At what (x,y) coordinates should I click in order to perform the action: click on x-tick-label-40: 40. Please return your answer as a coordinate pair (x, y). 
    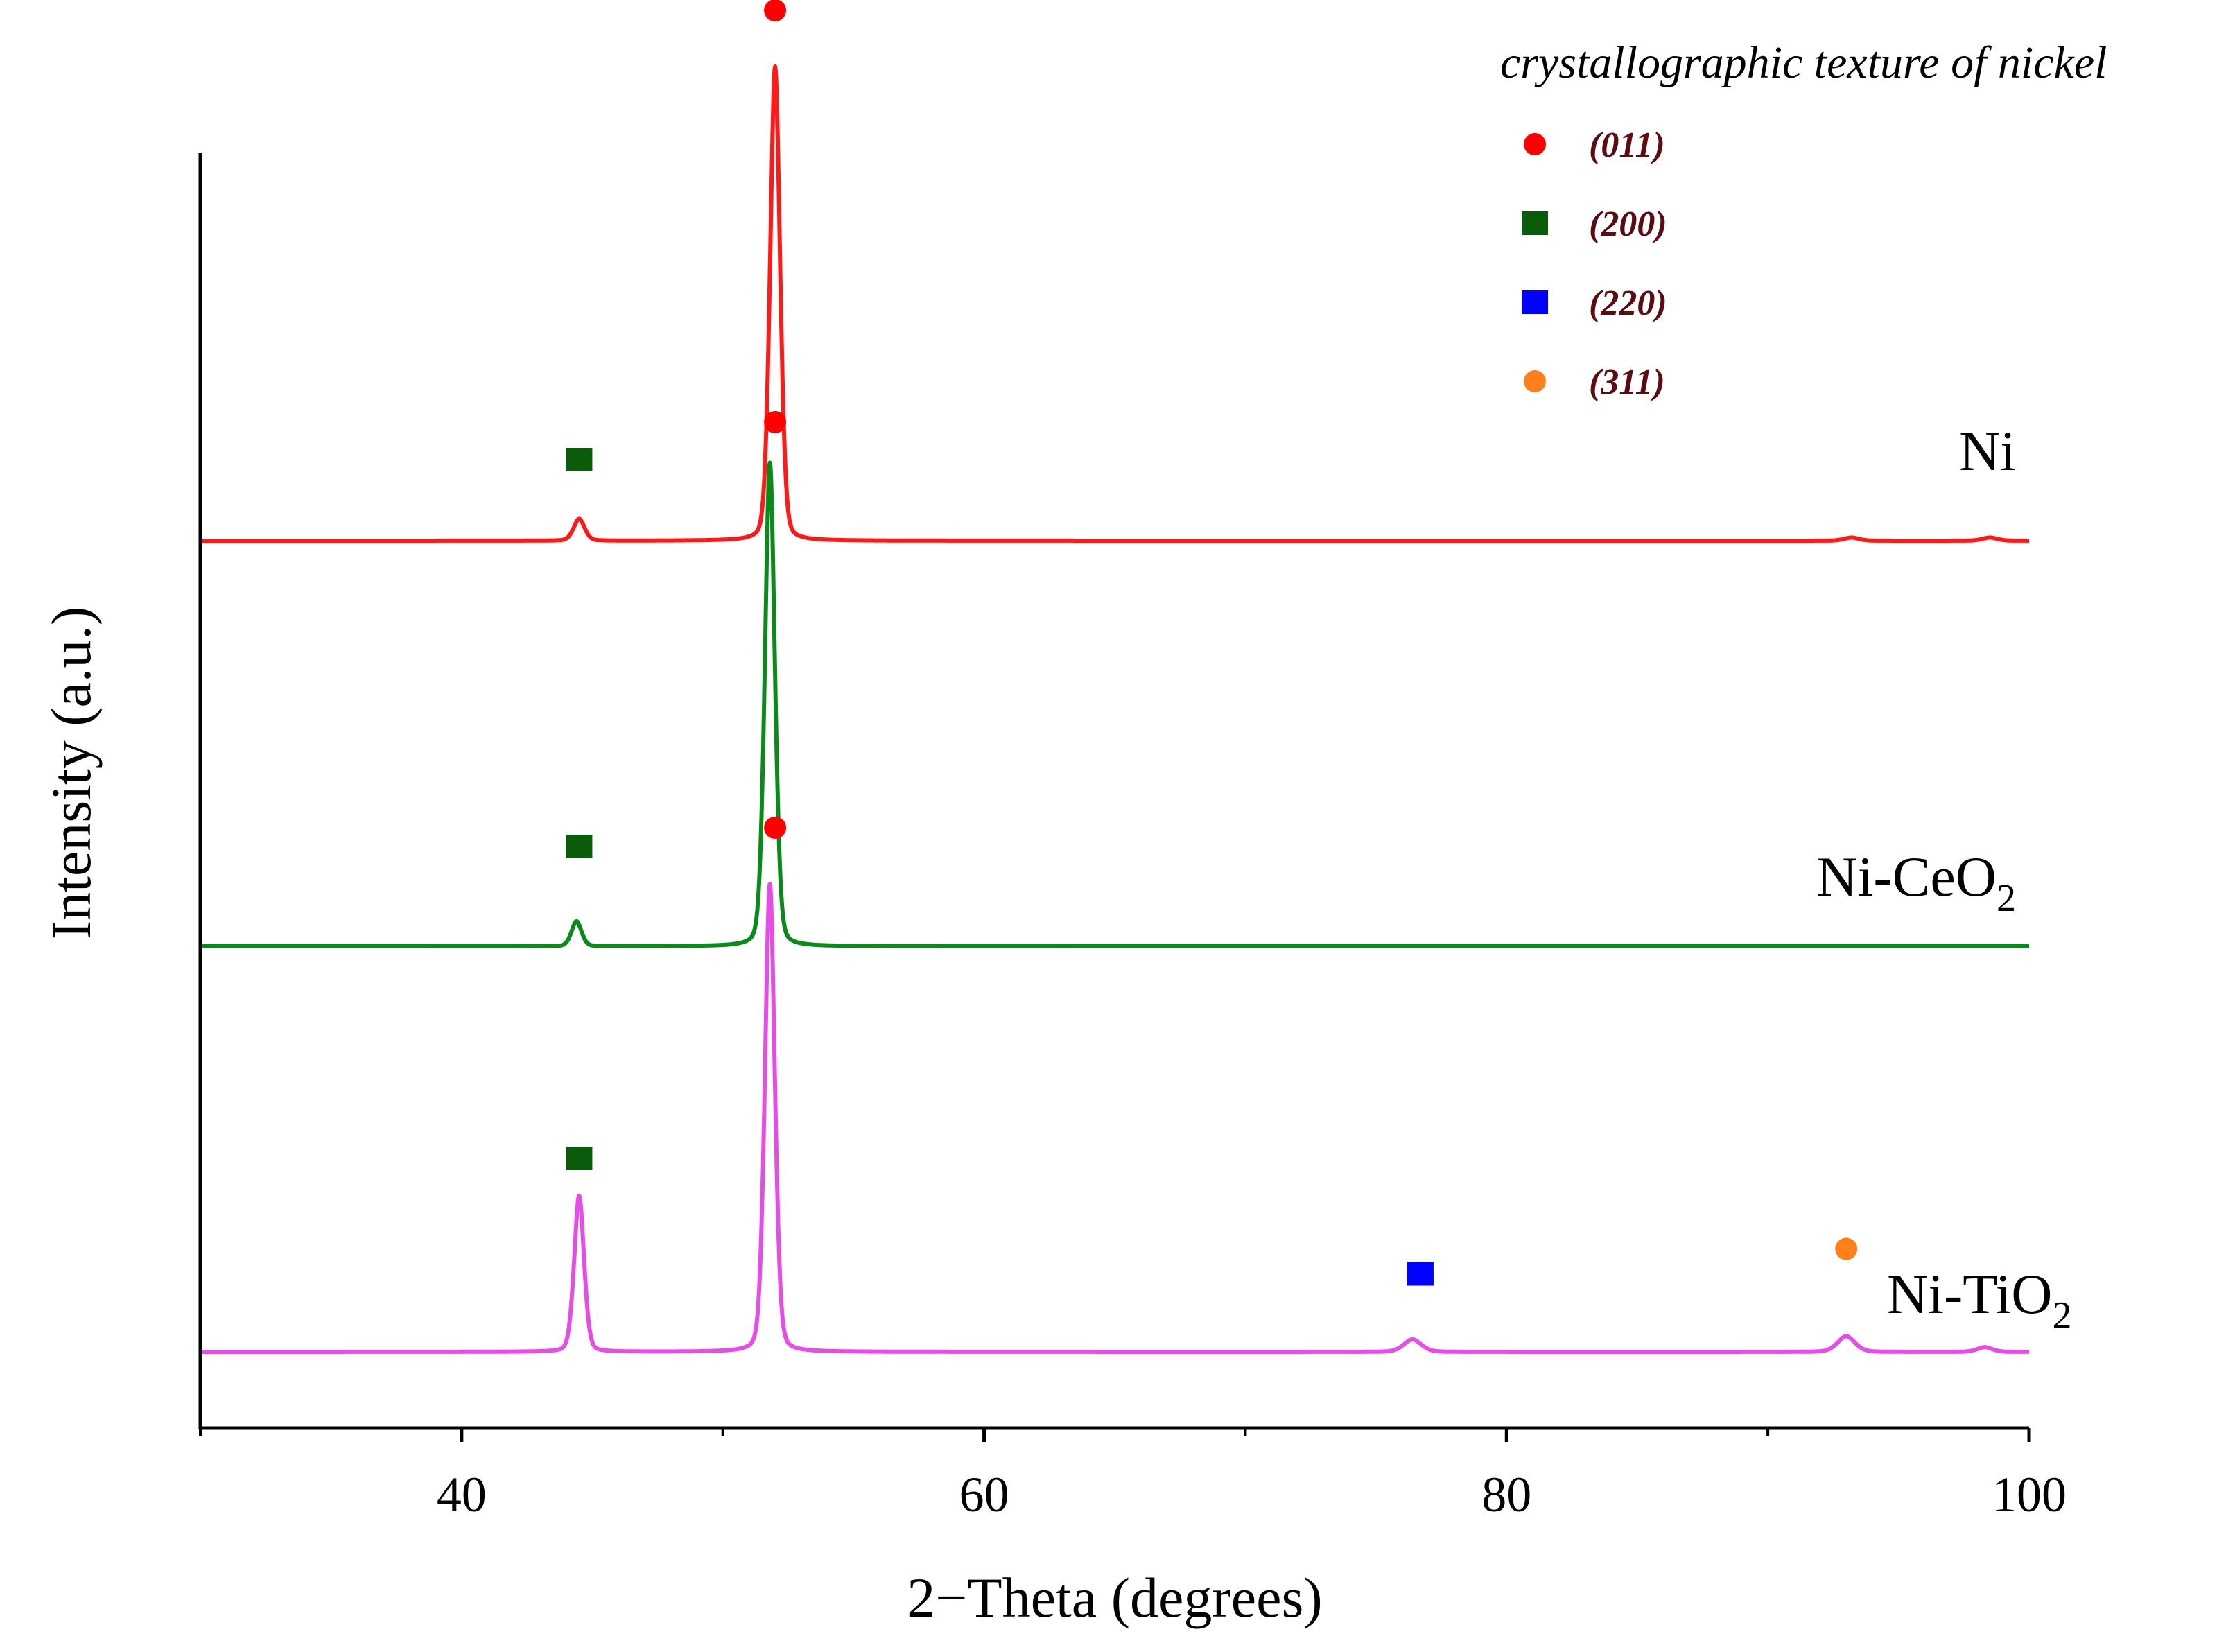
    Looking at the image, I should click on (462, 1494).